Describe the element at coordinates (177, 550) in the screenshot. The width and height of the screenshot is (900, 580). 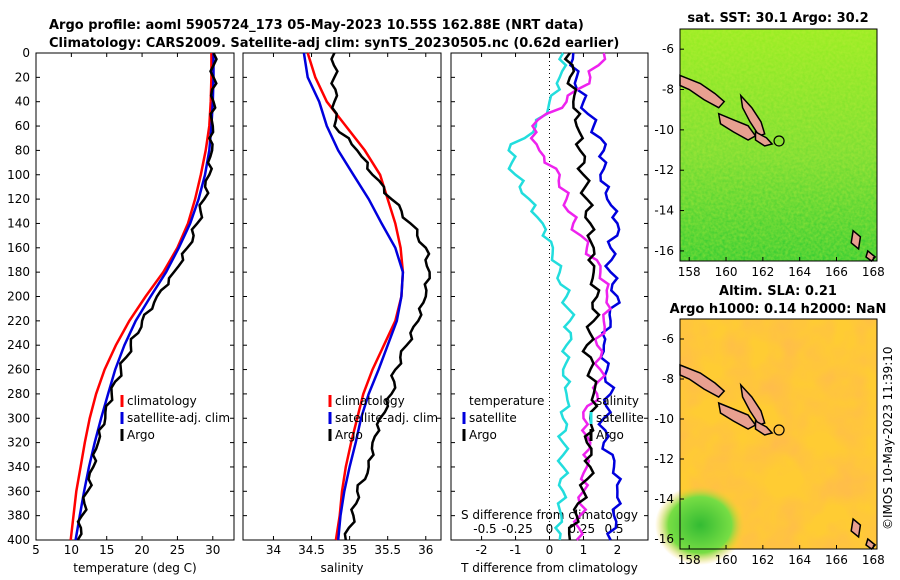
I see `temp-xtick-label: 25` at that location.